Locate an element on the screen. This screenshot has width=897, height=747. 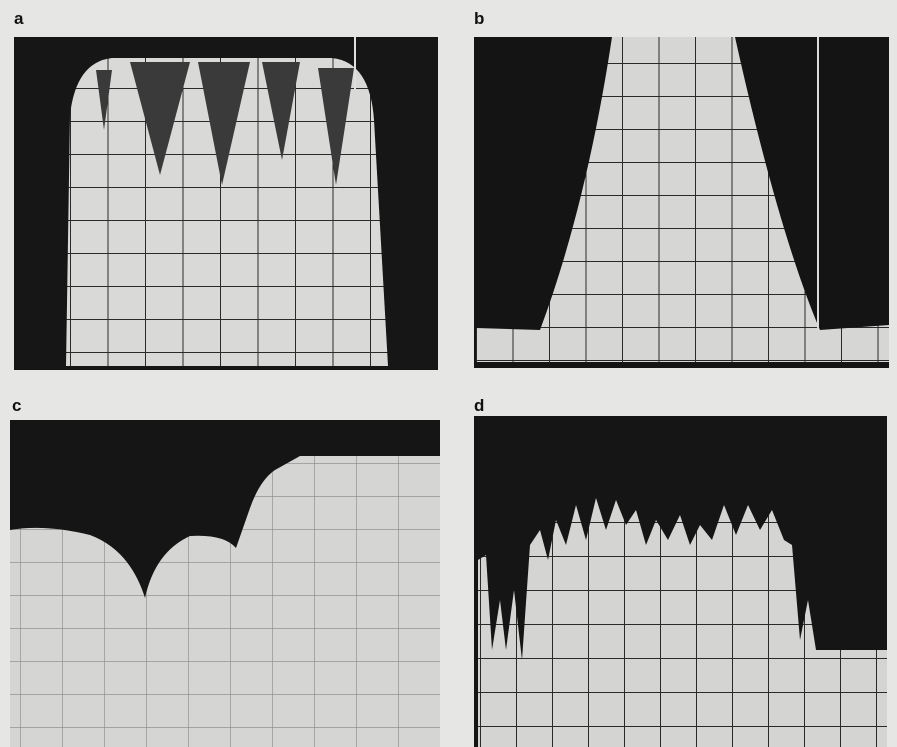
panel-label: a is located at coordinates (19, 18).